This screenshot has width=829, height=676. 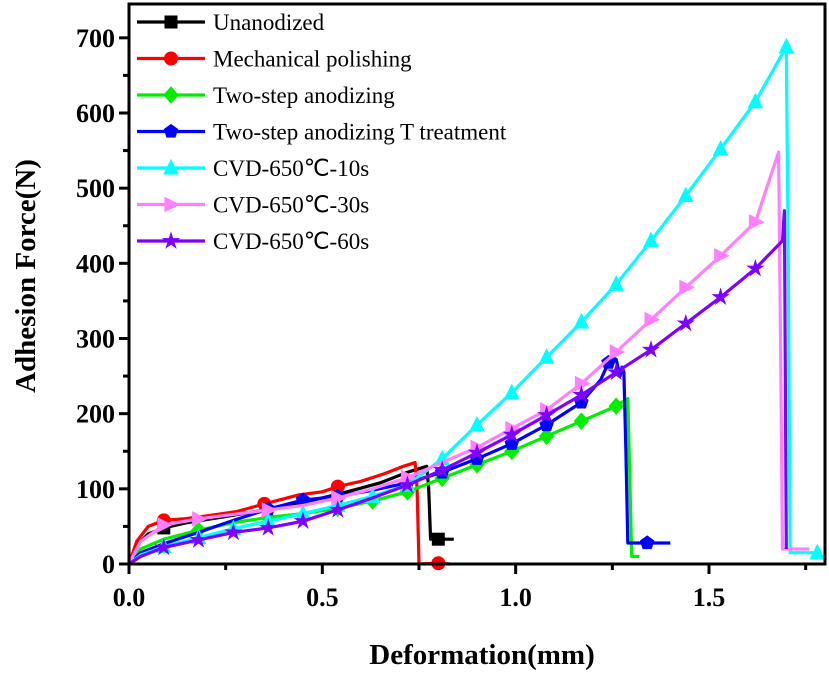 What do you see at coordinates (312, 59) in the screenshot?
I see `legend-label: Mechanical polishing` at bounding box center [312, 59].